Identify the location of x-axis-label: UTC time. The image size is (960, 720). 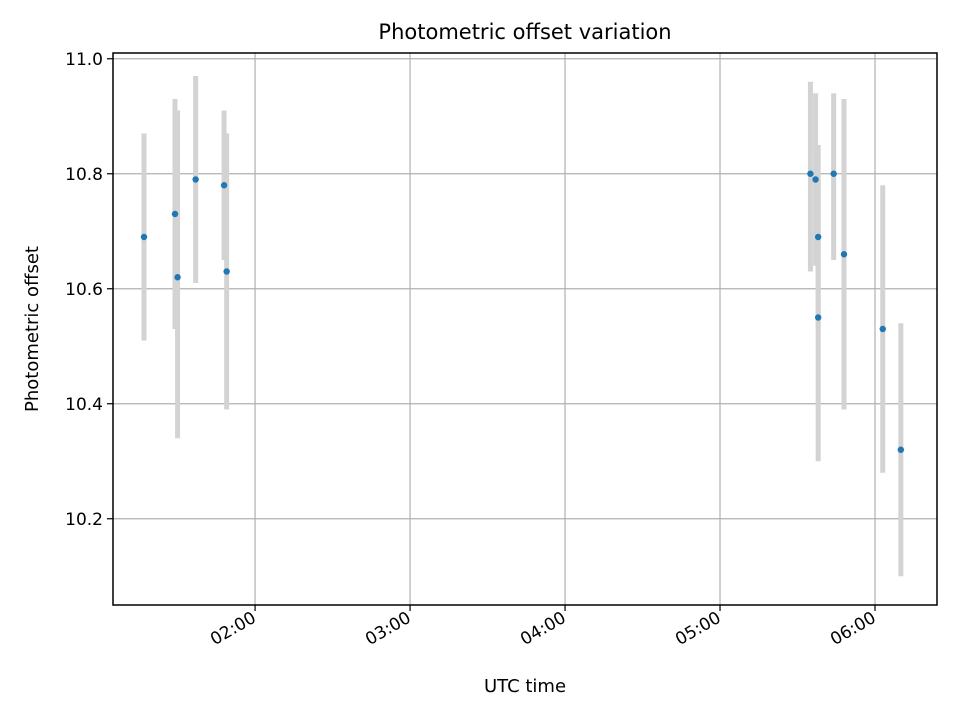
(525, 686).